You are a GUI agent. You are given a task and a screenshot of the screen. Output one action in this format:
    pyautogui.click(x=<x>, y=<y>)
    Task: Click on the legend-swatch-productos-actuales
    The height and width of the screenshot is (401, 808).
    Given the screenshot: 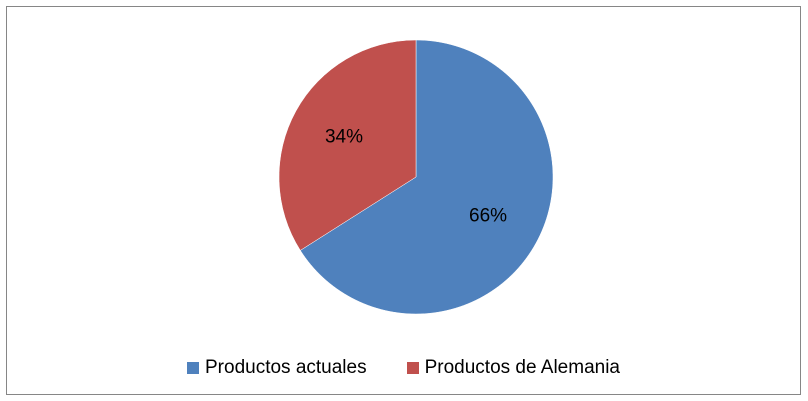 What is the action you would take?
    pyautogui.click(x=193, y=368)
    